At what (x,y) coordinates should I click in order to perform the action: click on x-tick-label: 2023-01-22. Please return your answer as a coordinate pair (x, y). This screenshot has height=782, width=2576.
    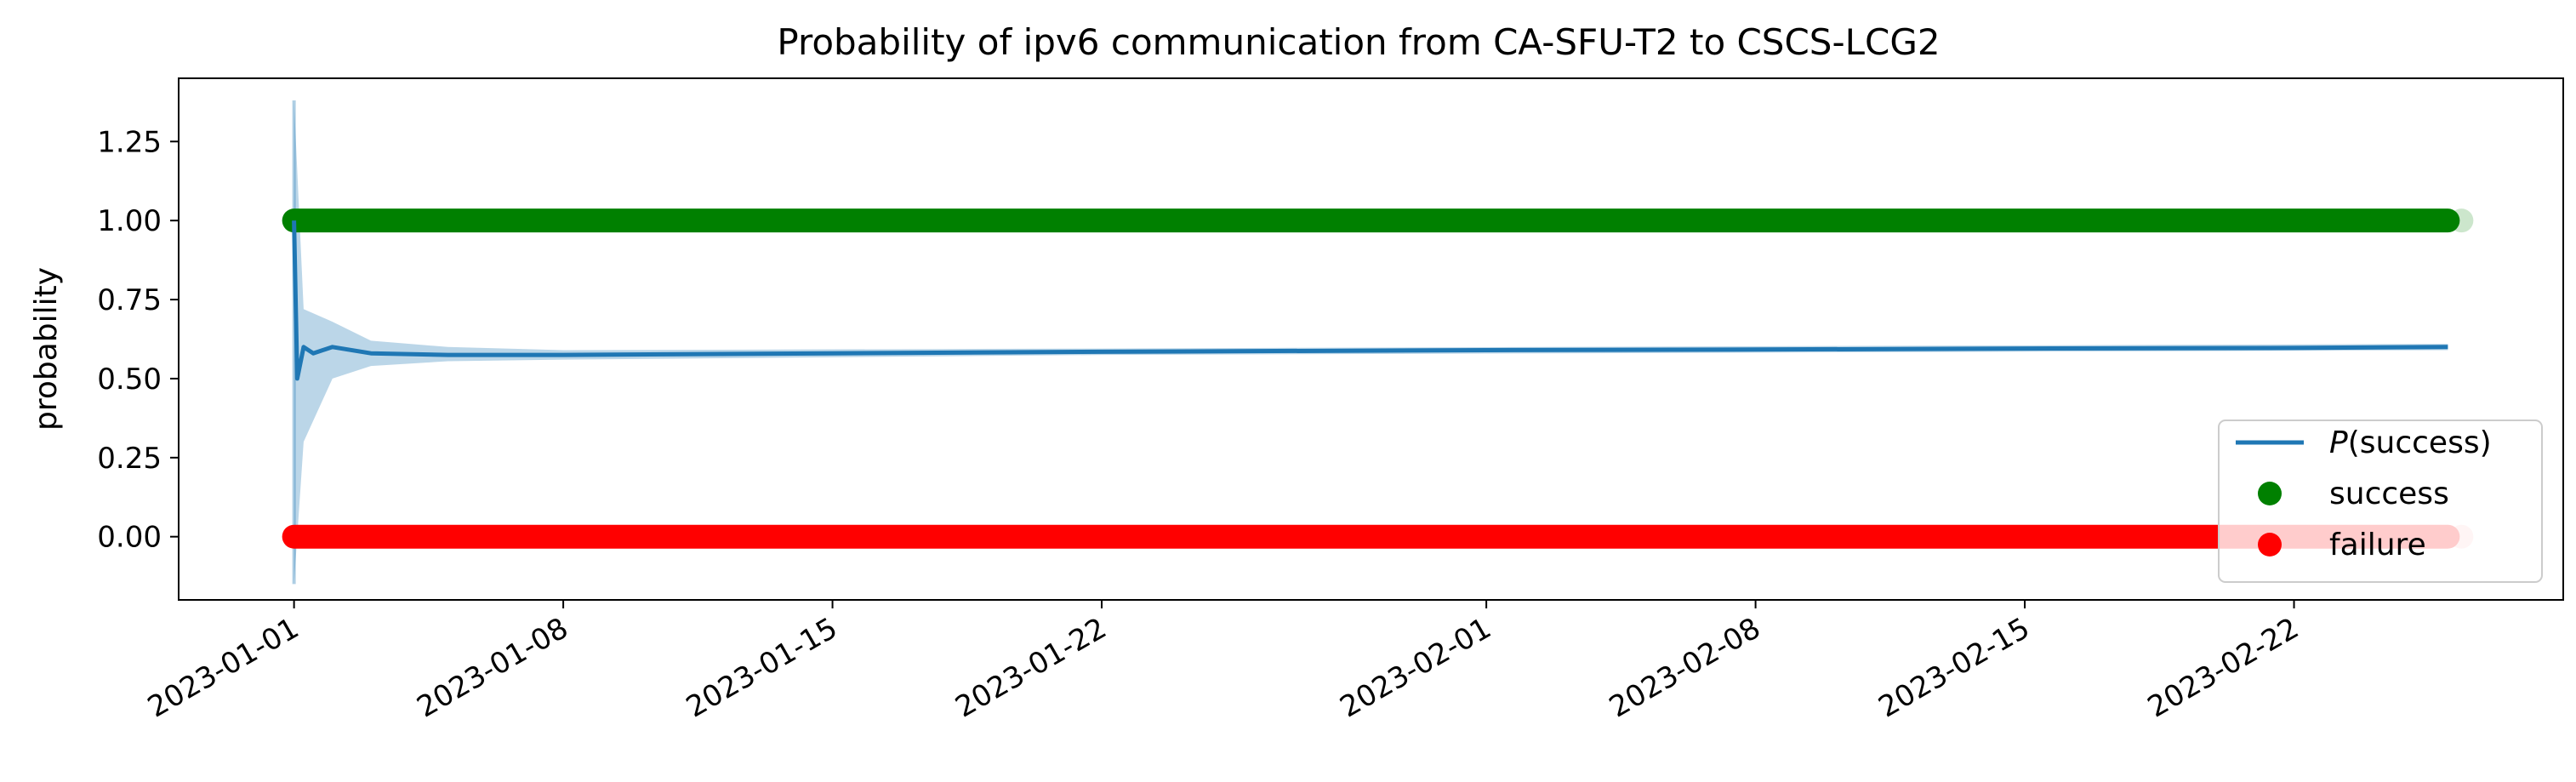
    Looking at the image, I should click on (1030, 667).